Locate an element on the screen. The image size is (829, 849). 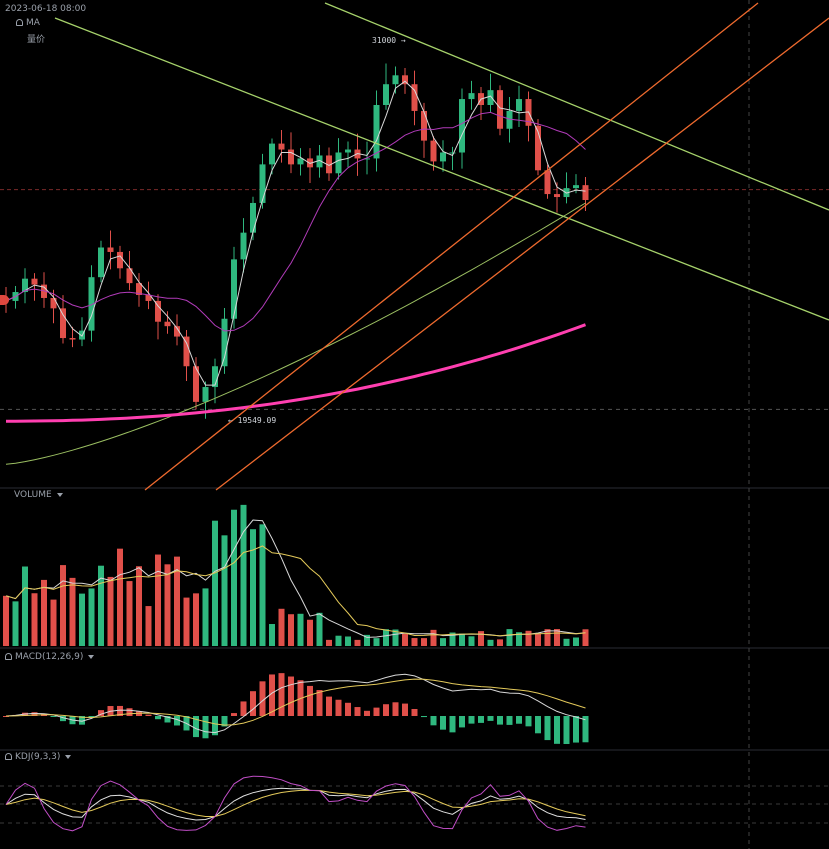
ma-indicator-toggle: MA is located at coordinates (28, 23).